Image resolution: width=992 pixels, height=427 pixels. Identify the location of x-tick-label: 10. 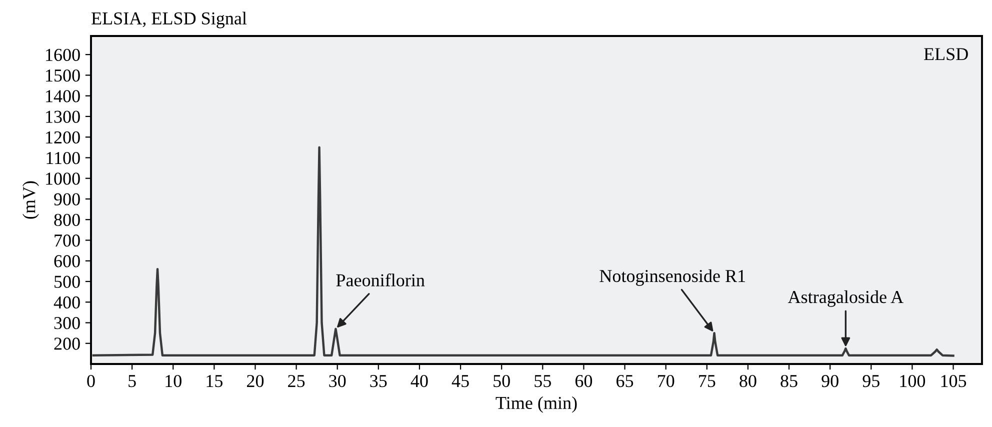
(174, 381).